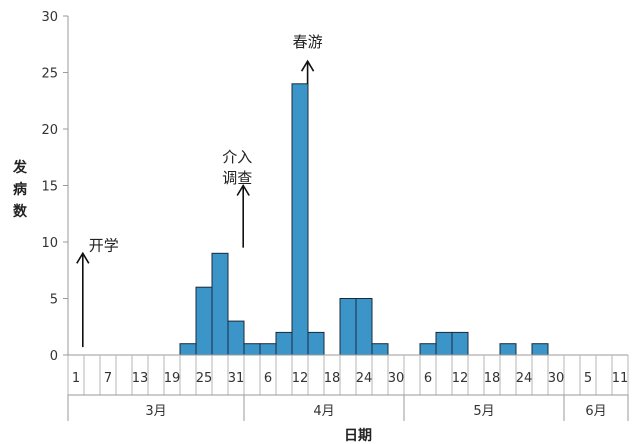 This screenshot has height=444, width=643. What do you see at coordinates (172, 378) in the screenshot?
I see `x-tick-label: 19` at bounding box center [172, 378].